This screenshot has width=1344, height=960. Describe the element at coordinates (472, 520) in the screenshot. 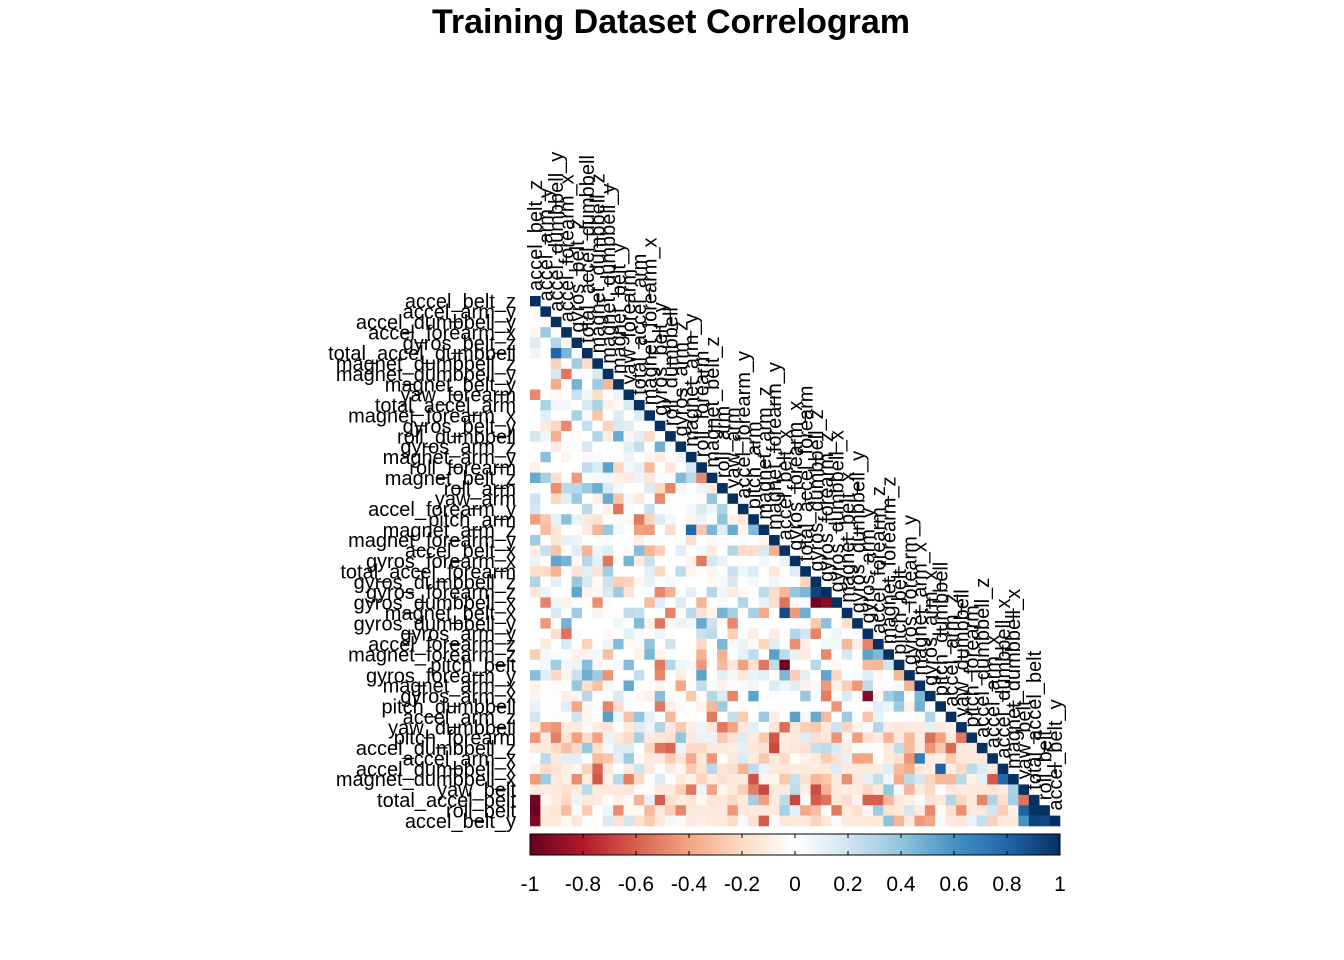

I see `row-label: pitch_arm` at that location.